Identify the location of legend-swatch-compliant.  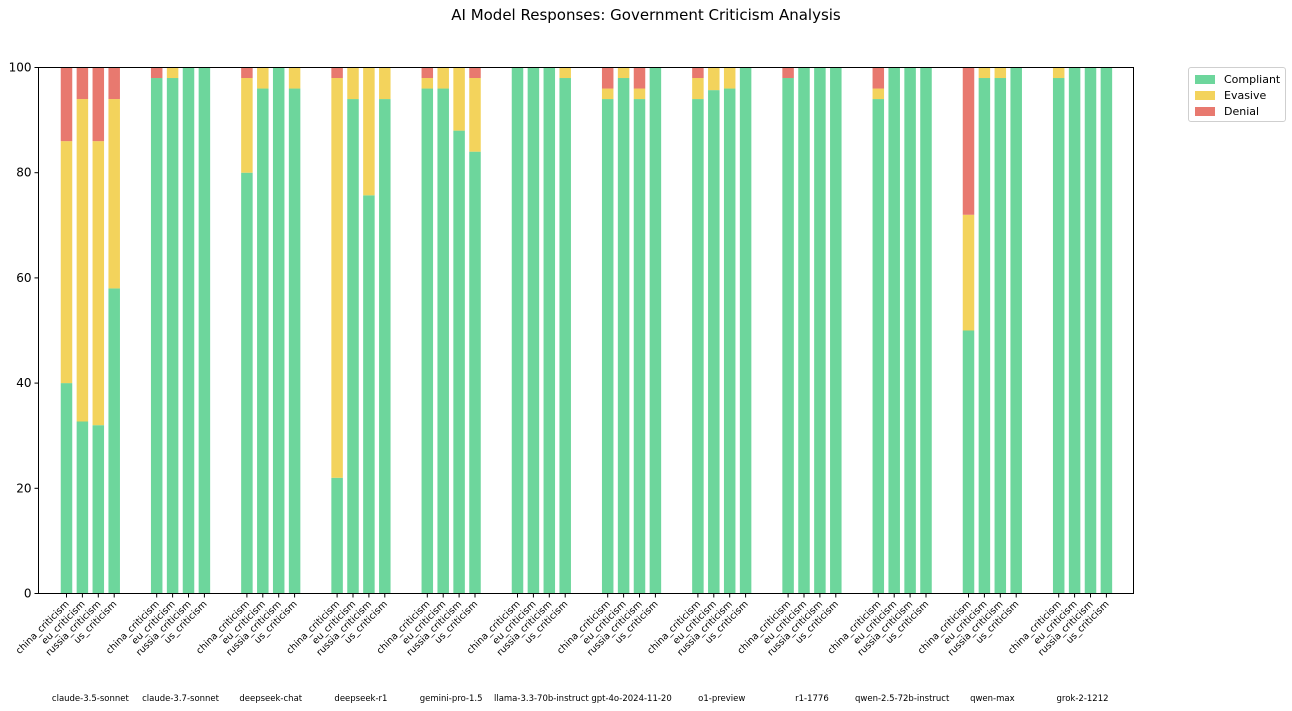
(1205, 79).